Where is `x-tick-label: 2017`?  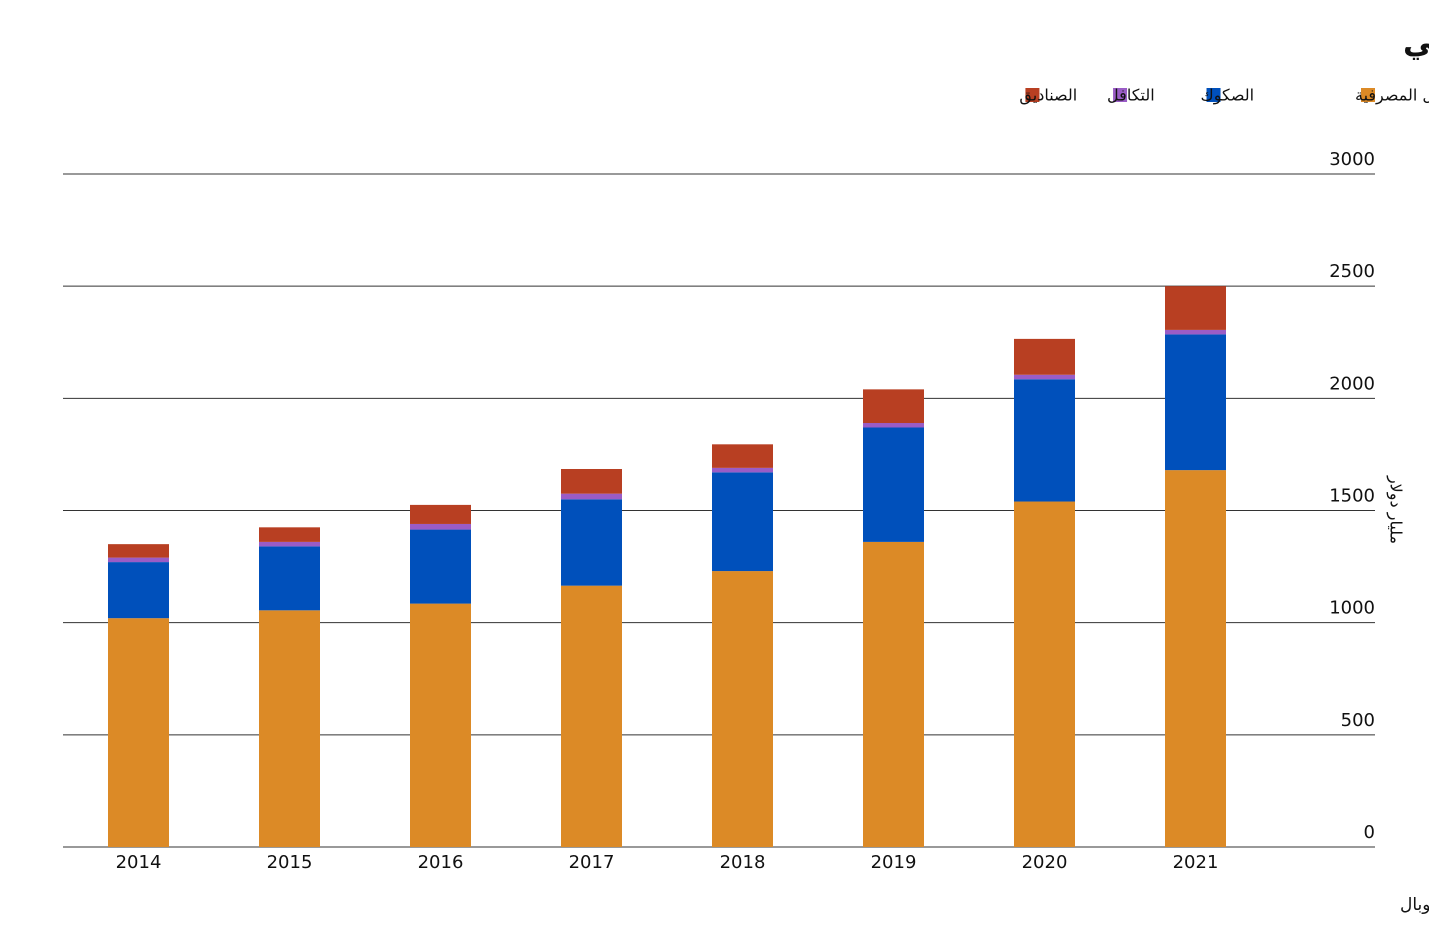
x-tick-label: 2017 is located at coordinates (592, 862).